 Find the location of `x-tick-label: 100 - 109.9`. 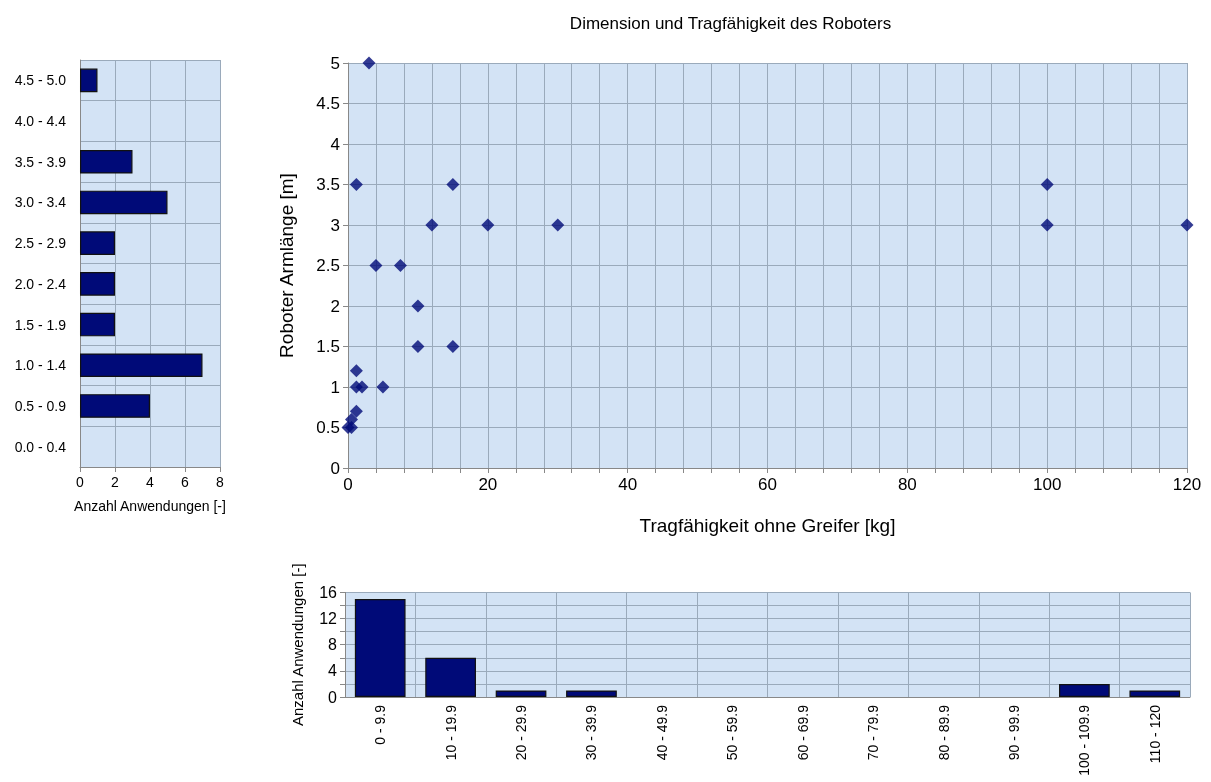

x-tick-label: 100 - 109.9 is located at coordinates (1084, 740).